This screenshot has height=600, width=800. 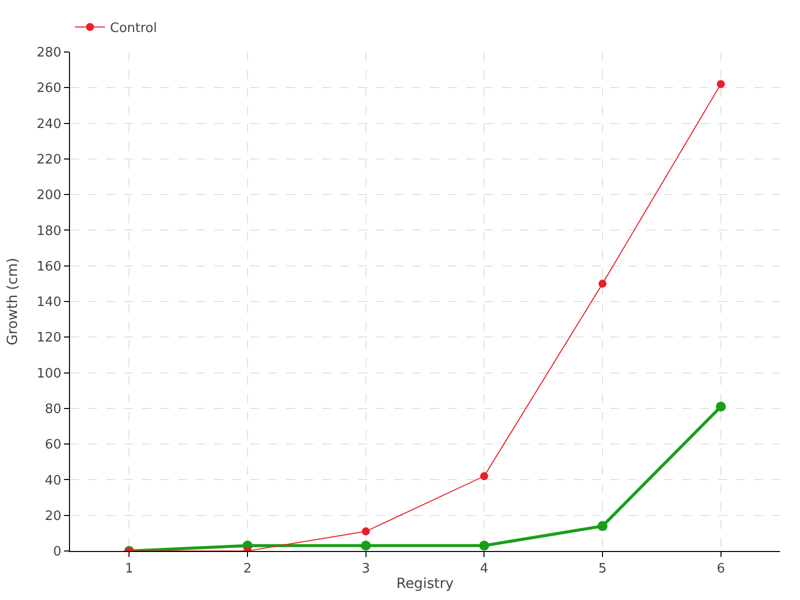 What do you see at coordinates (484, 569) in the screenshot?
I see `x-tick-label: 4` at bounding box center [484, 569].